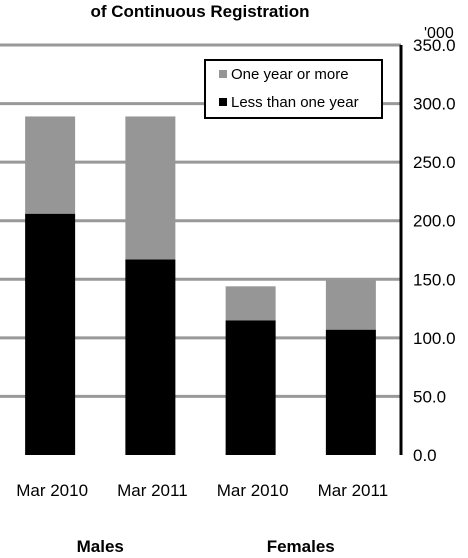 This screenshot has height=558, width=468. I want to click on legend-box, so click(293, 89).